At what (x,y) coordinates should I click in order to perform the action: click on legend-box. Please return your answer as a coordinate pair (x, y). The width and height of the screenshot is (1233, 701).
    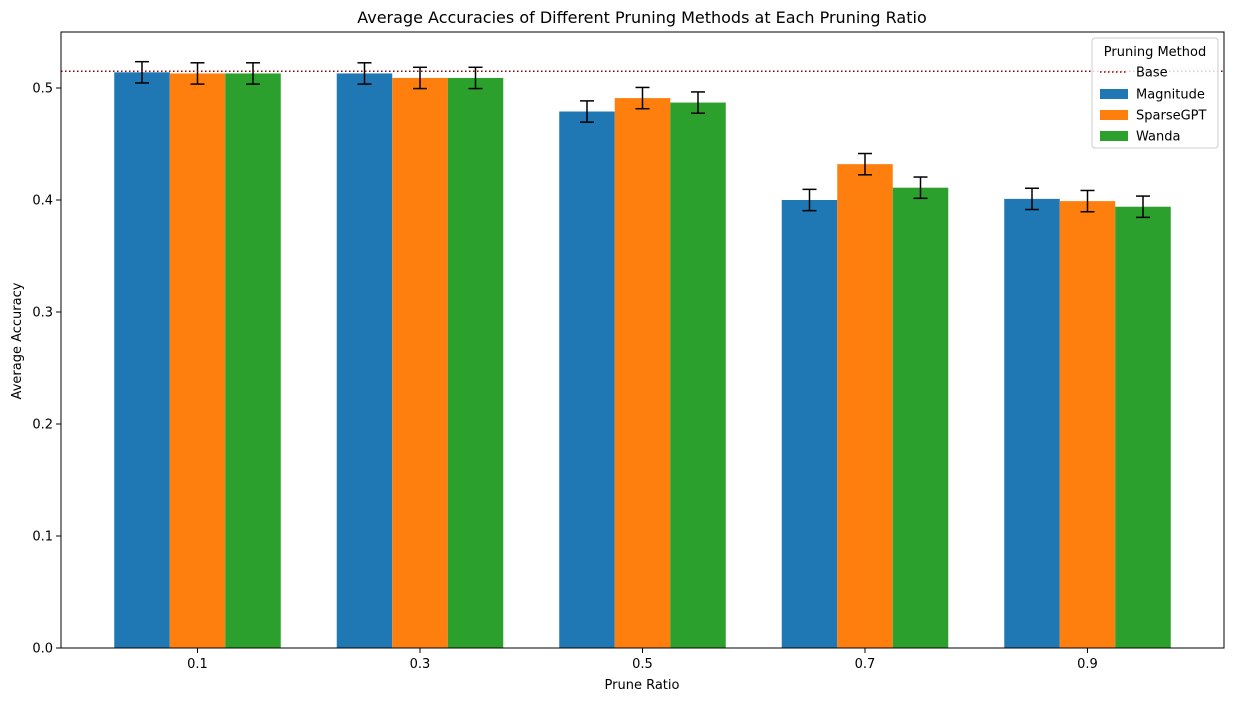
    Looking at the image, I should click on (1155, 93).